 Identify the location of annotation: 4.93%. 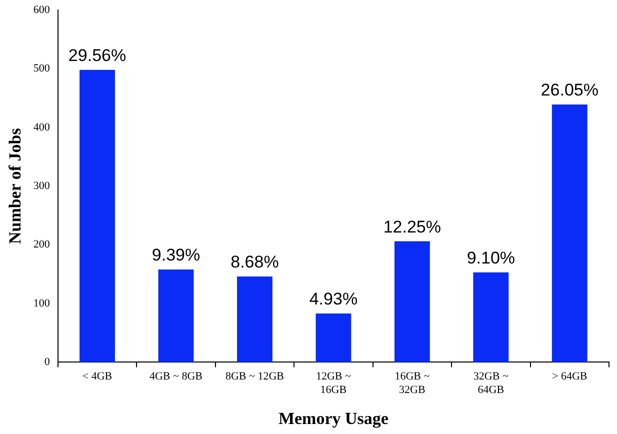
(333, 299).